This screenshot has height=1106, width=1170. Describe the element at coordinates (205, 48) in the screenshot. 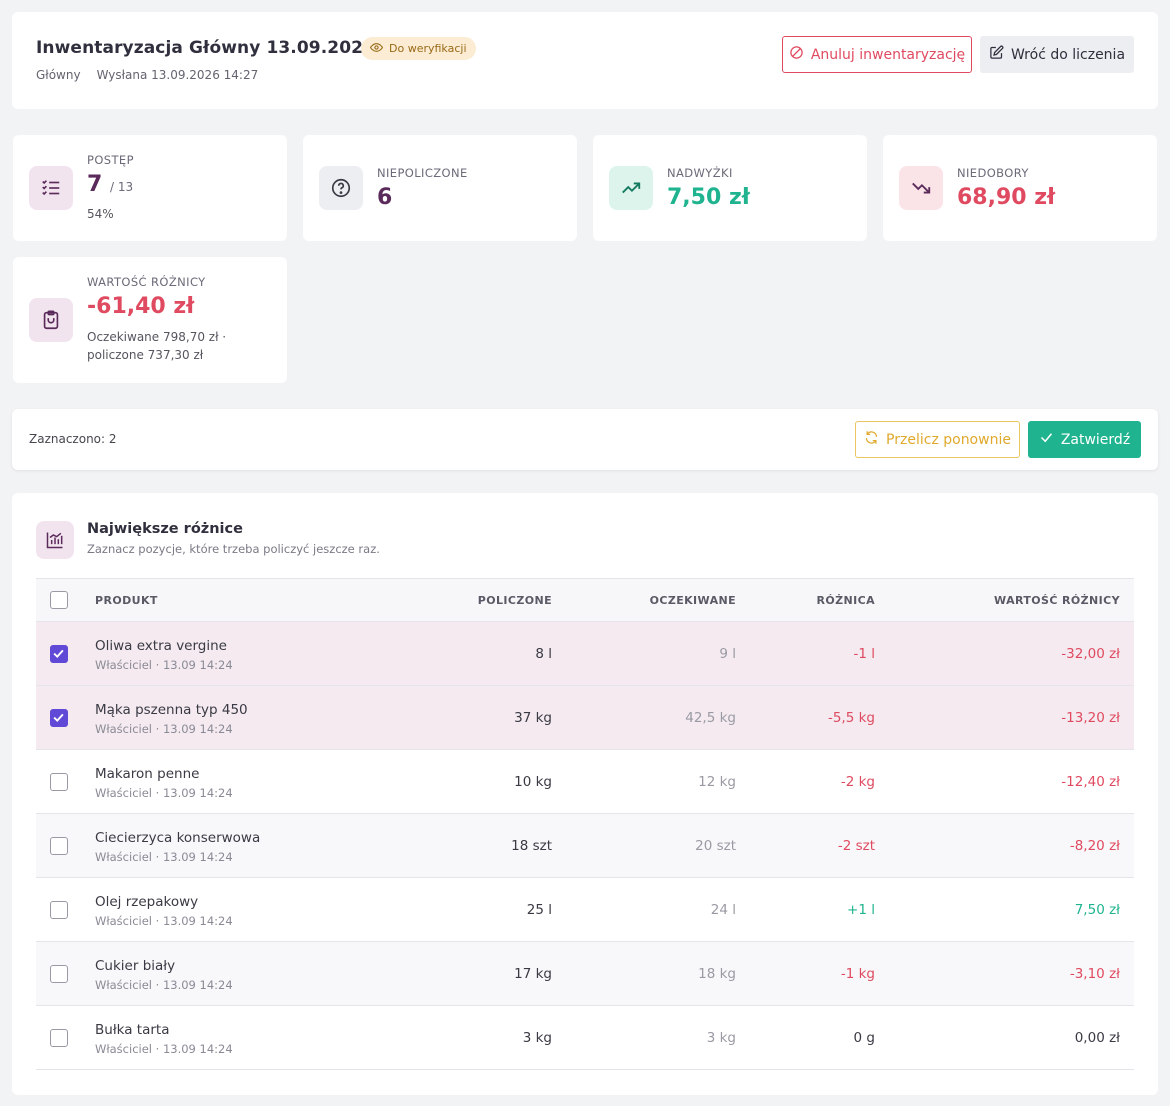

I see `page-title: Inwentaryzacja Główny 13.09.2026` at that location.